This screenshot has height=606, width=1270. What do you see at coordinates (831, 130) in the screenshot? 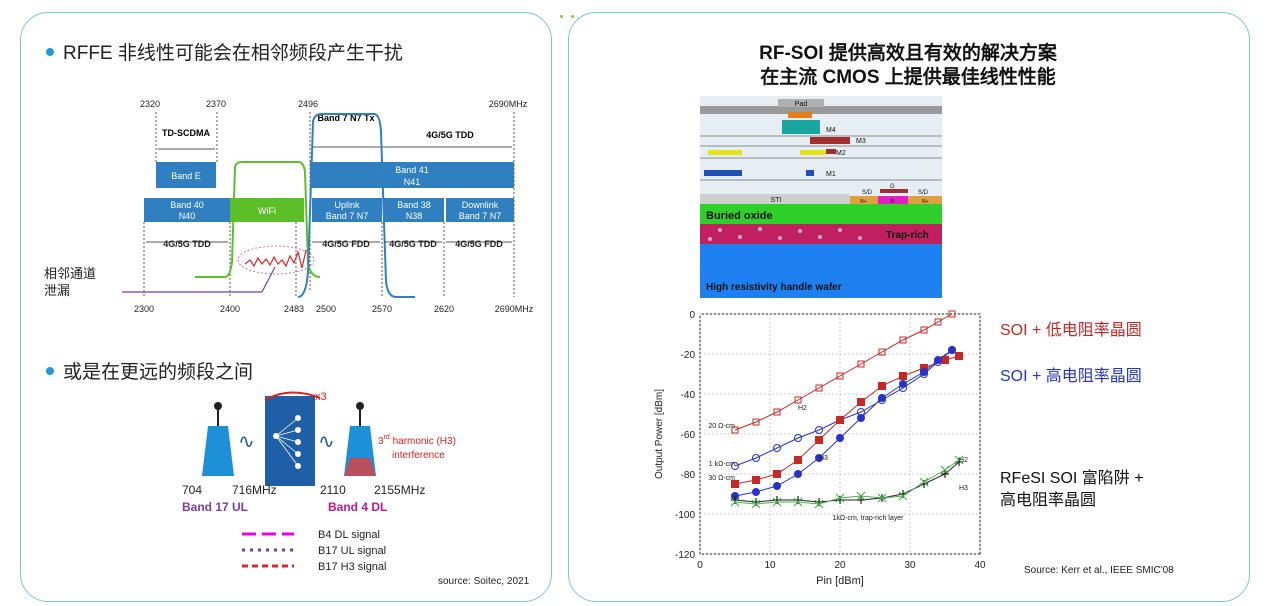
I see `m4-label: M4` at bounding box center [831, 130].